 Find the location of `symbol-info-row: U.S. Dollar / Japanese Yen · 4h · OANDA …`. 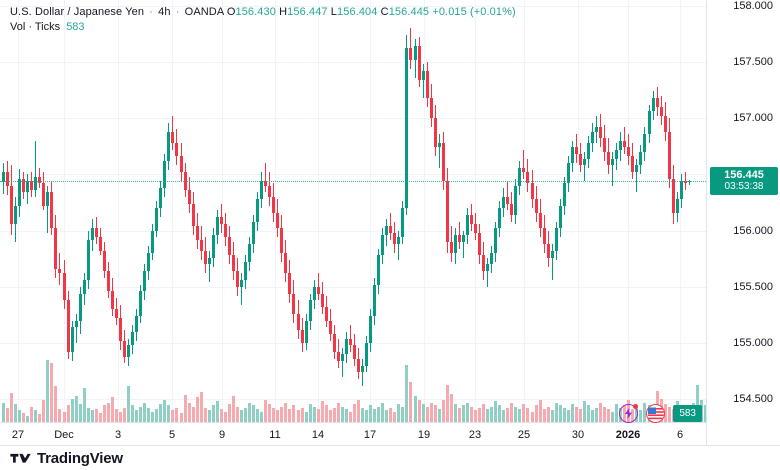

symbol-info-row: U.S. Dollar / Japanese Yen · 4h · OANDA … is located at coordinates (263, 12).